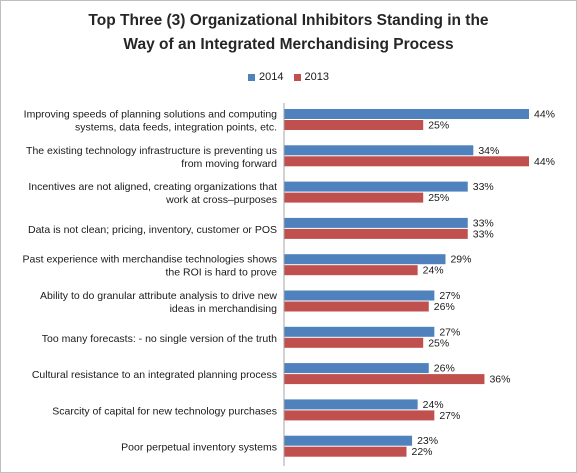 The image size is (577, 473). I want to click on data-label-2014-9: 24%, so click(433, 405).